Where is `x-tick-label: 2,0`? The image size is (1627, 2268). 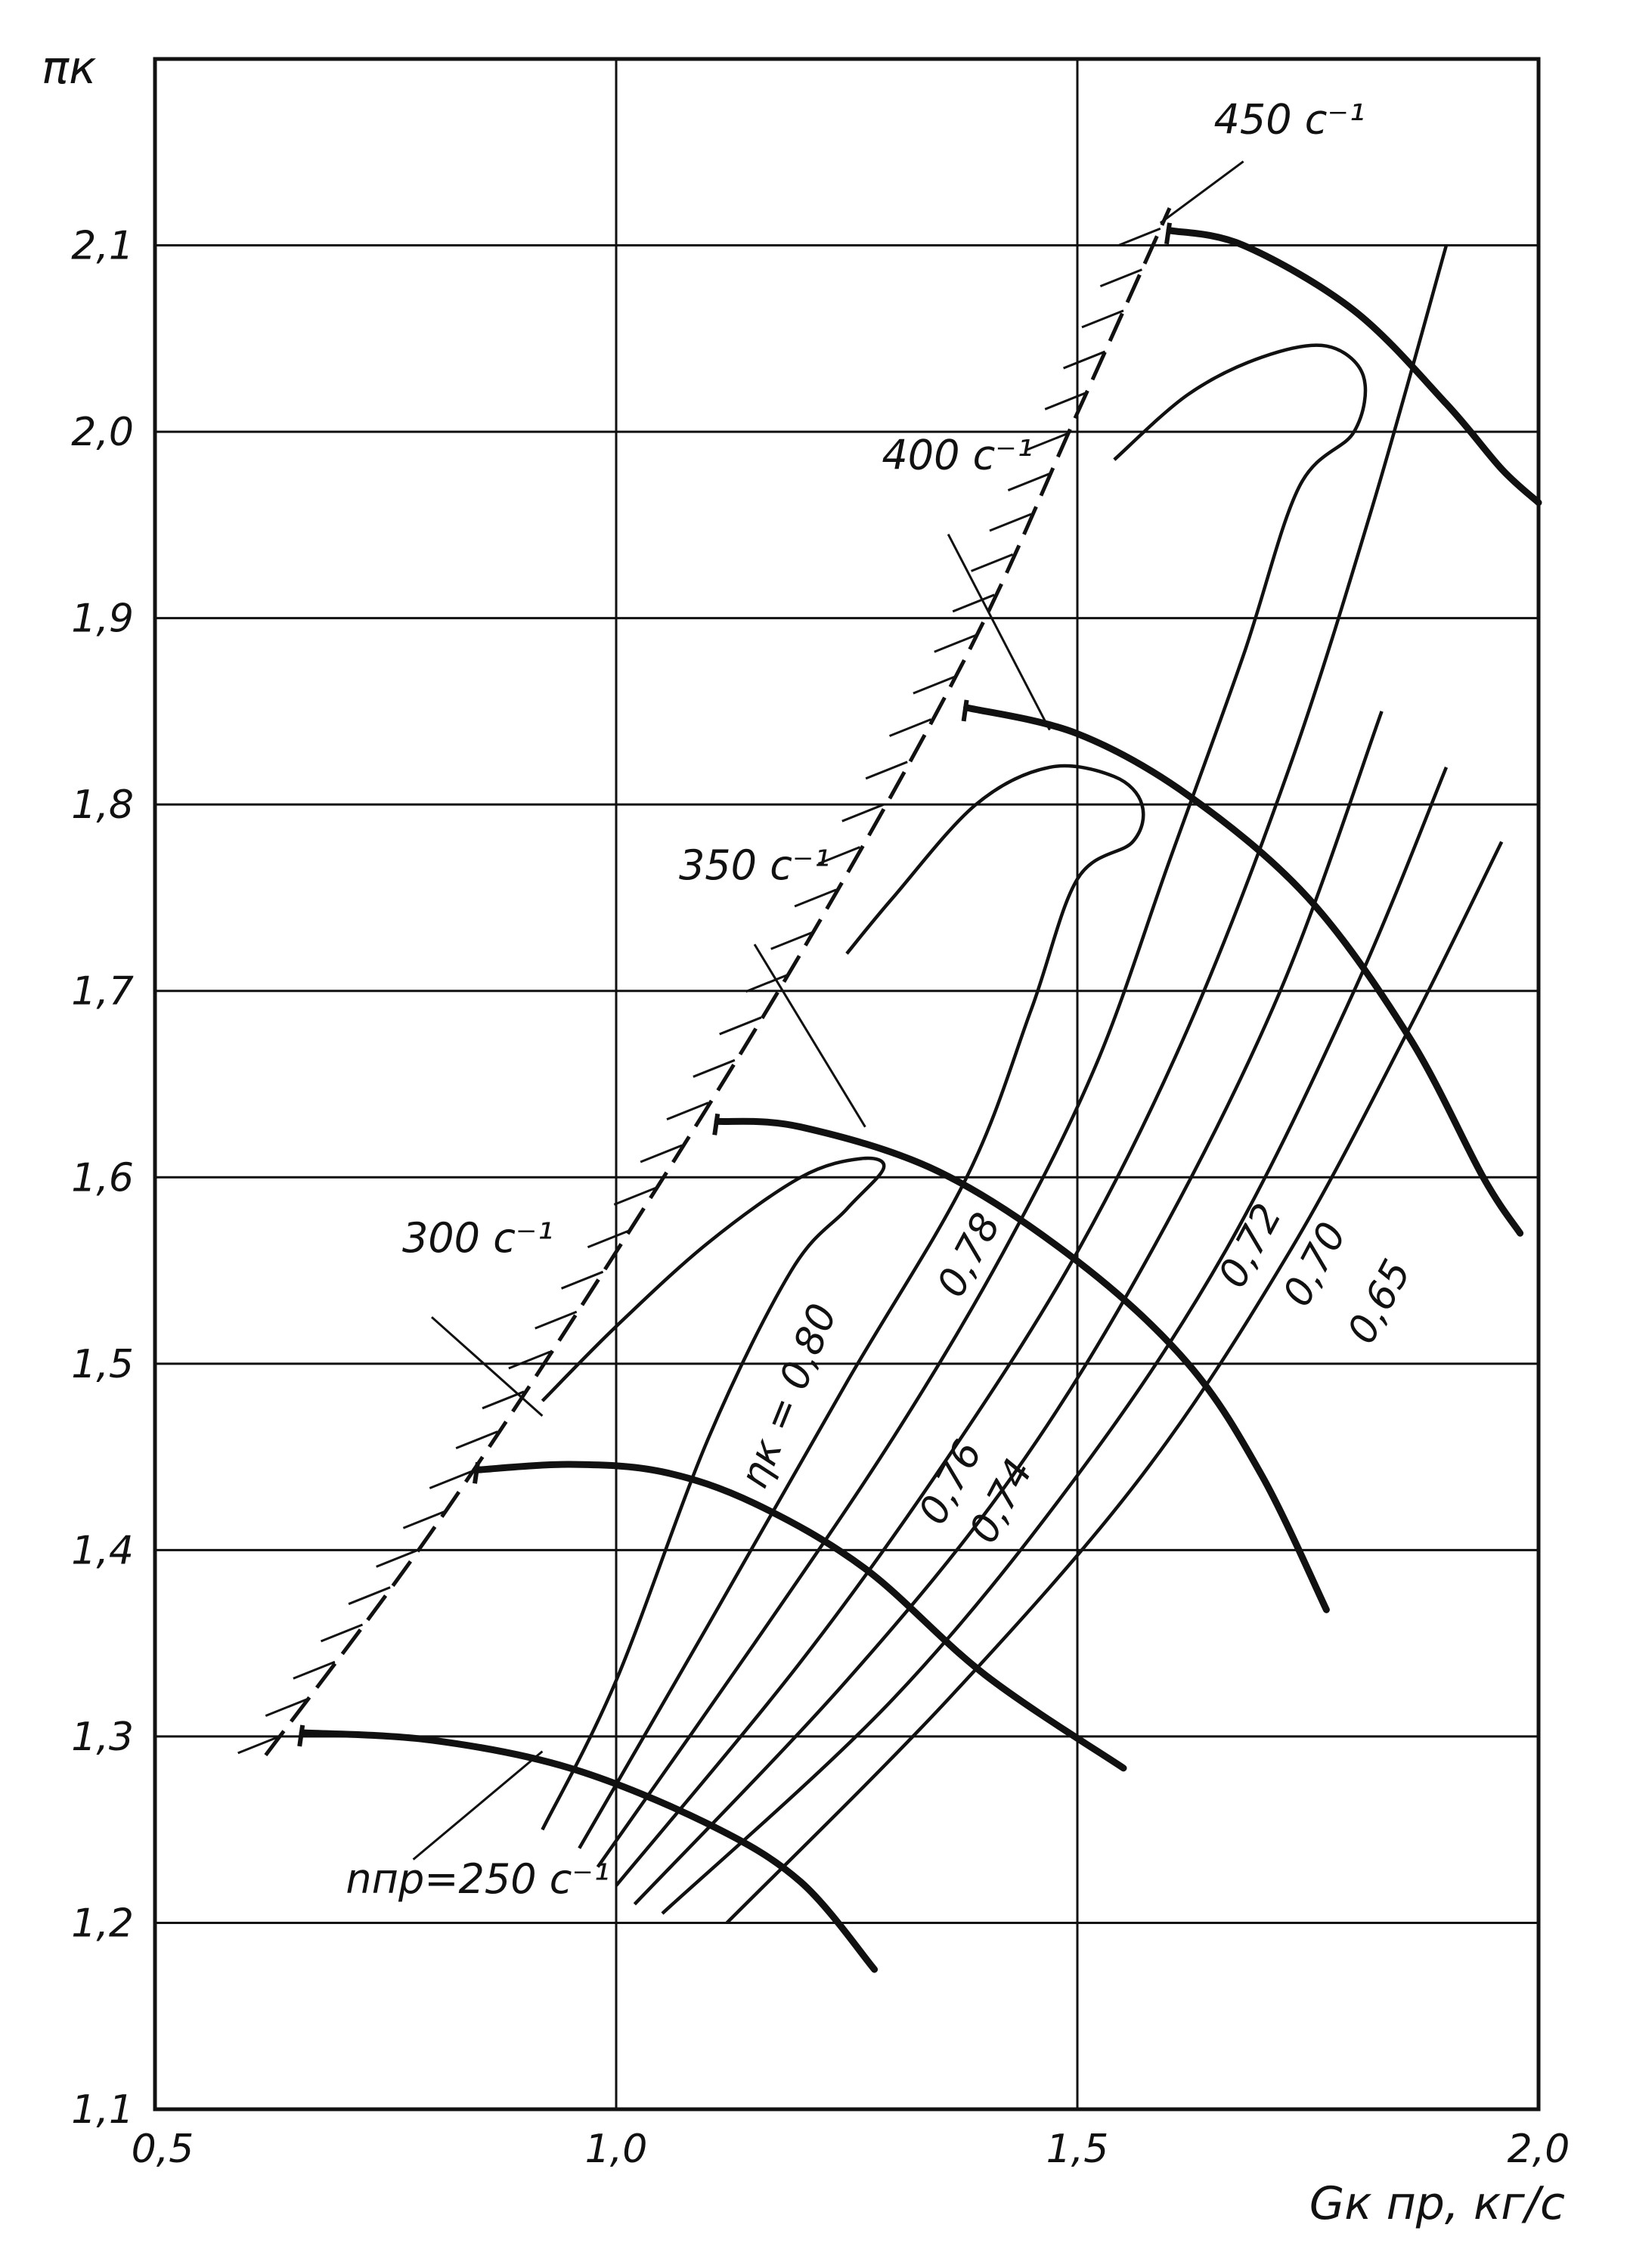
x-tick-label: 2,0 is located at coordinates (1539, 2149).